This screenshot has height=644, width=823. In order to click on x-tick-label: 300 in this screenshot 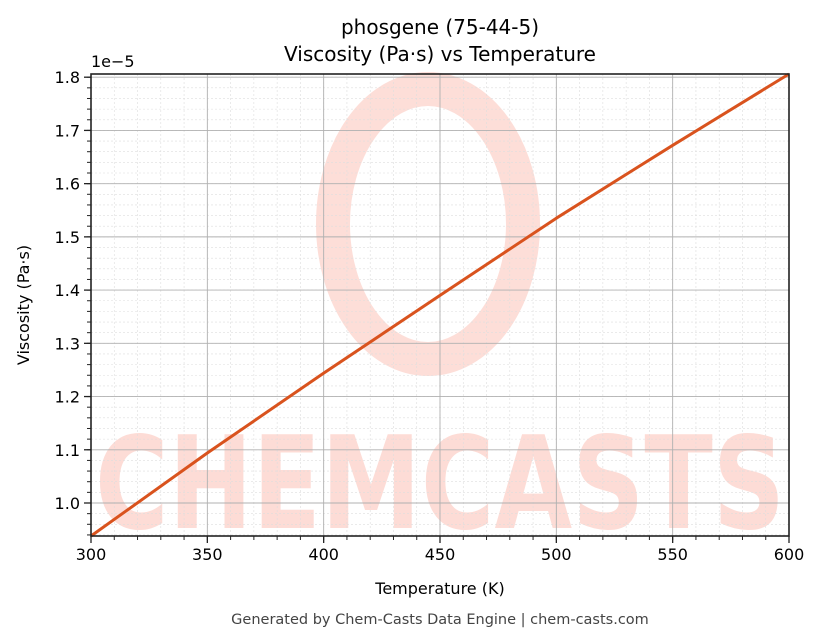, I will do `click(91, 554)`.